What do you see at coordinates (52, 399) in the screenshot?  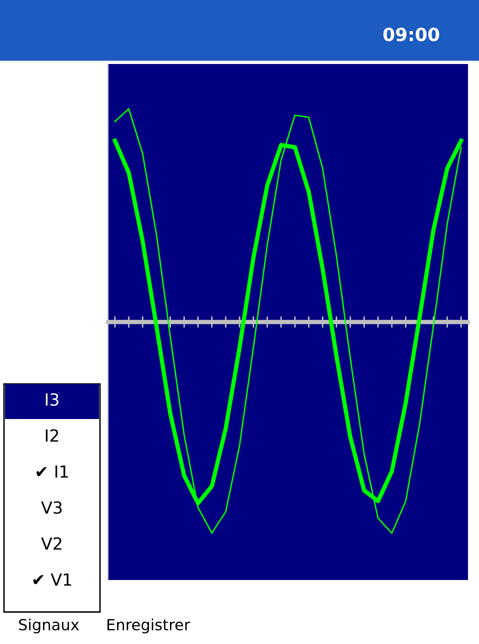 I see `text: I3` at bounding box center [52, 399].